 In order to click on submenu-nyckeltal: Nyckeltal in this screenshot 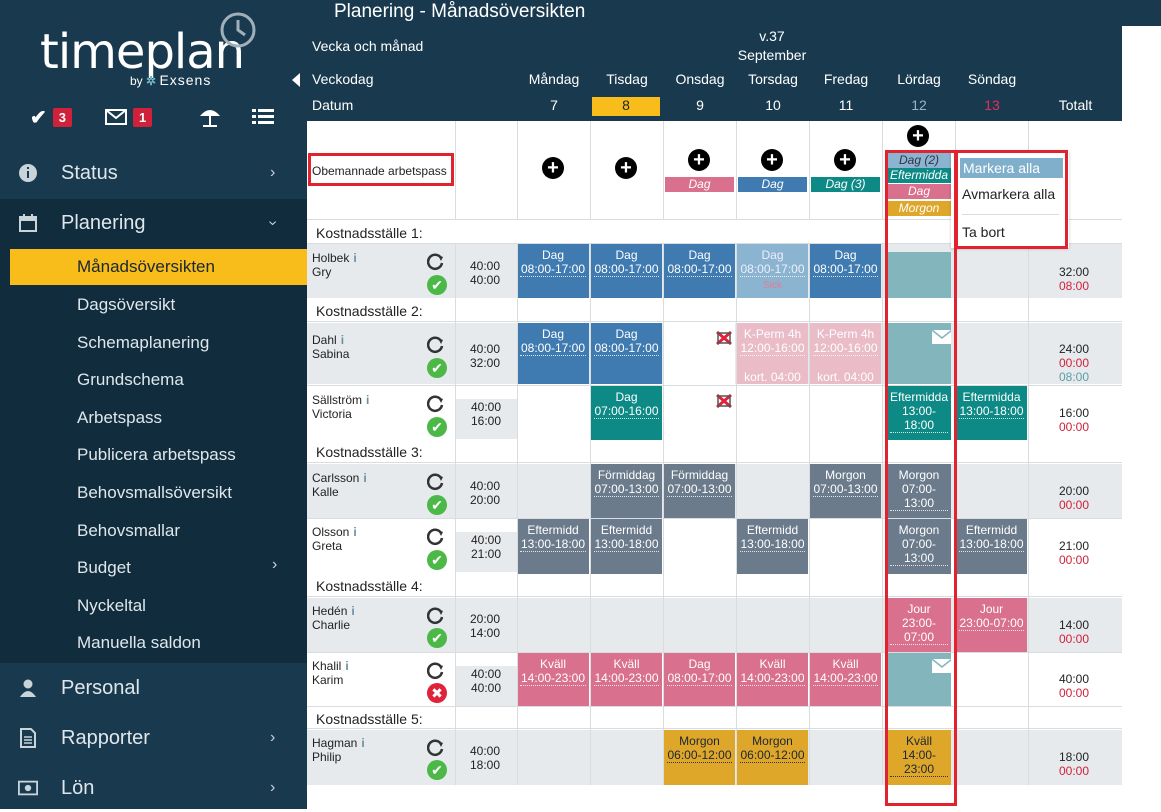, I will do `click(111, 605)`.